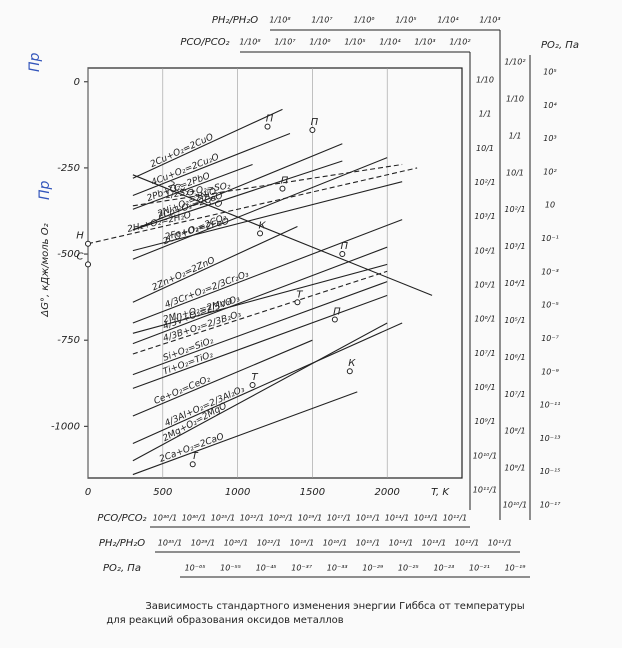 This screenshot has height=648, width=622. What do you see at coordinates (80, 236) in the screenshot?
I see `annotation: H` at bounding box center [80, 236].